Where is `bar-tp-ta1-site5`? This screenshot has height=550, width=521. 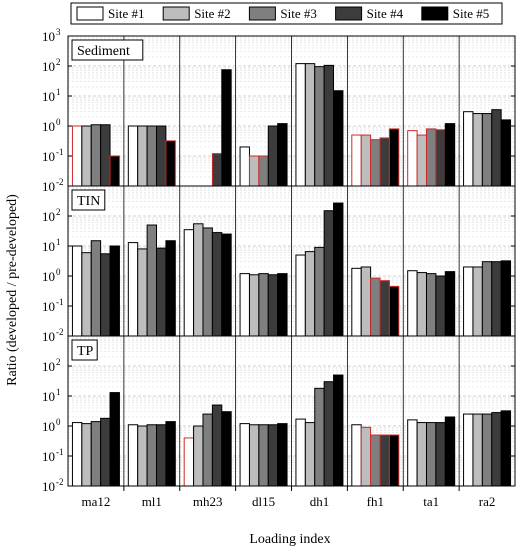
bar-tp-ta1-site5 is located at coordinates (450, 451).